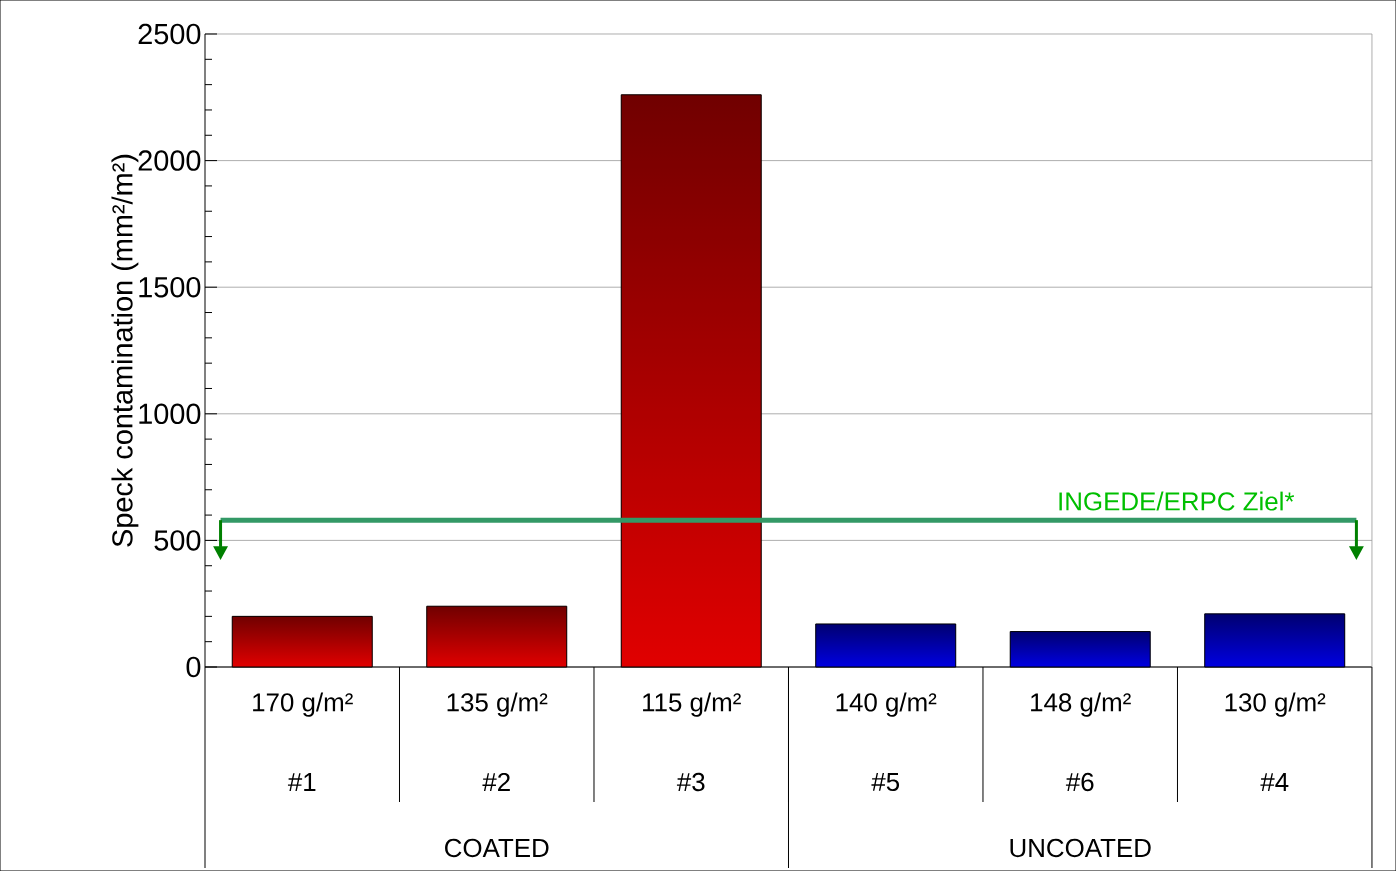 The height and width of the screenshot is (871, 1396). Describe the element at coordinates (170, 414) in the screenshot. I see `y-tick-label: 1000` at that location.